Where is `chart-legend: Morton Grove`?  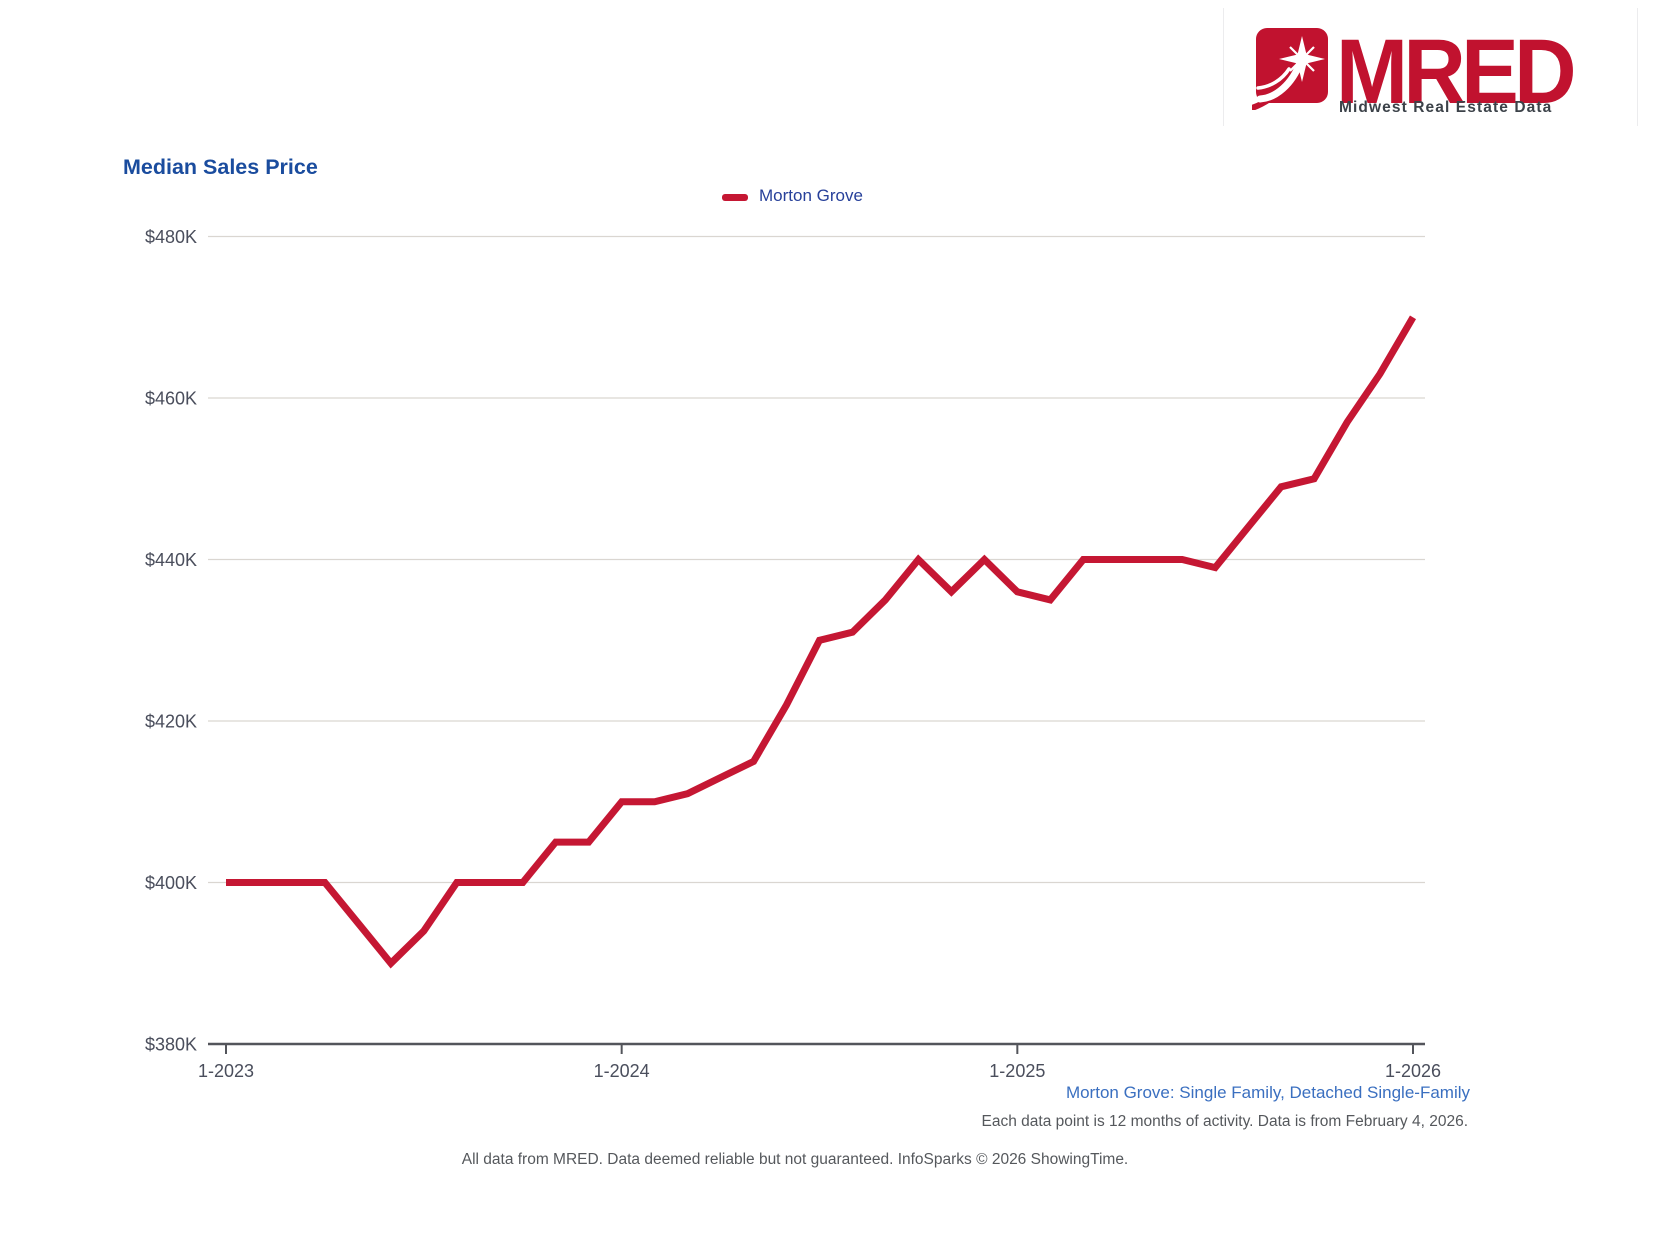
chart-legend: Morton Grove is located at coordinates (792, 196).